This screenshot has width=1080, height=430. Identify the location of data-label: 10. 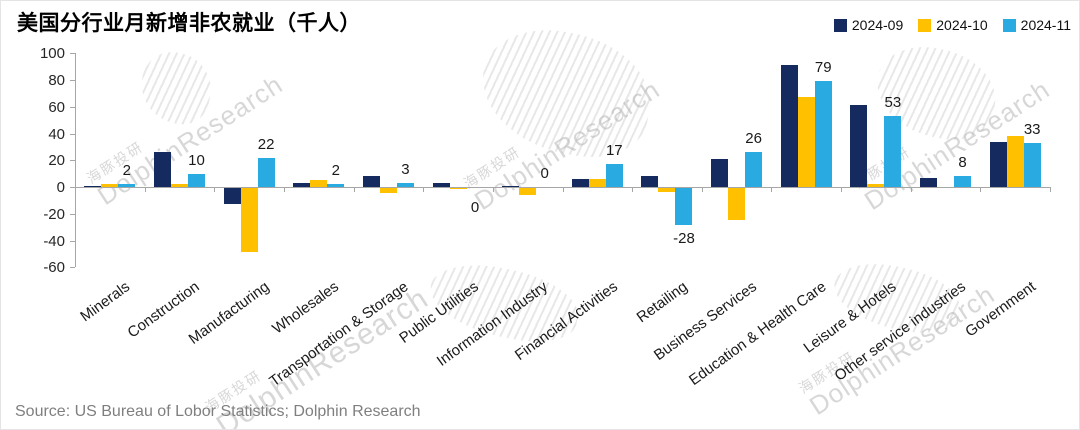
(196, 160).